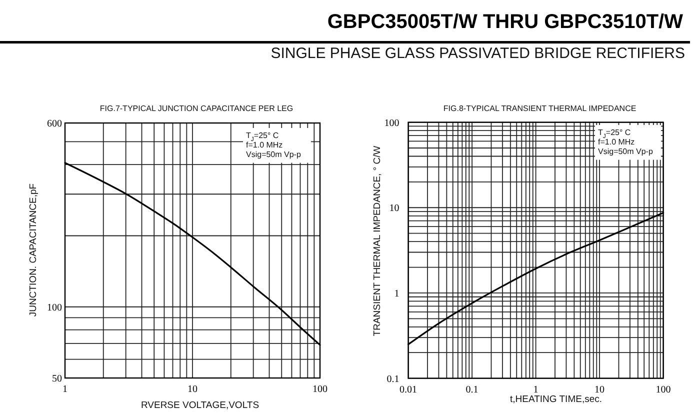  What do you see at coordinates (57, 379) in the screenshot?
I see `y-tick-label: 50` at bounding box center [57, 379].